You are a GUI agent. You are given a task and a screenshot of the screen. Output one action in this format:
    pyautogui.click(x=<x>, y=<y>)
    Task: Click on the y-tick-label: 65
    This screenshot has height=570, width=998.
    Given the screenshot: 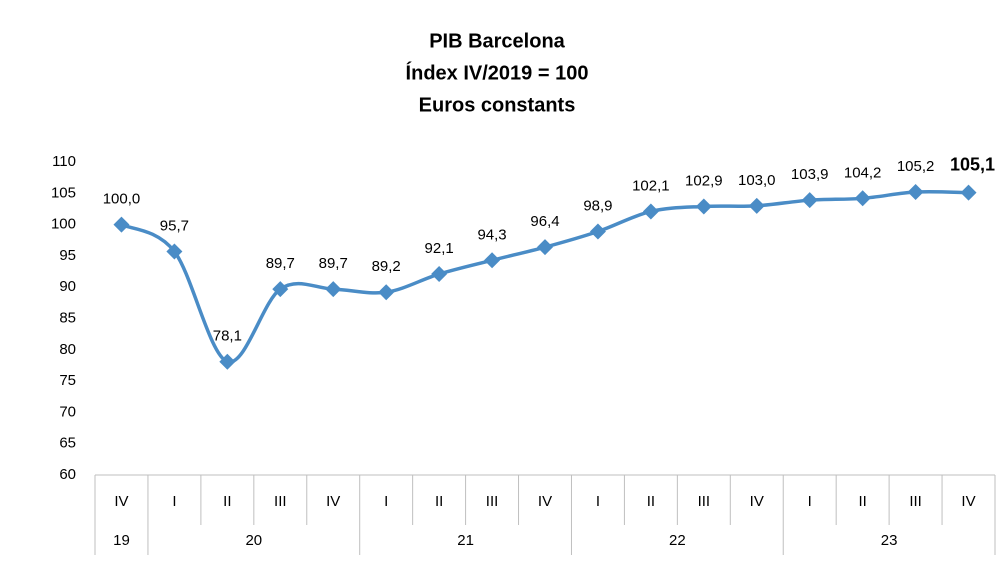 What is the action you would take?
    pyautogui.click(x=67, y=443)
    